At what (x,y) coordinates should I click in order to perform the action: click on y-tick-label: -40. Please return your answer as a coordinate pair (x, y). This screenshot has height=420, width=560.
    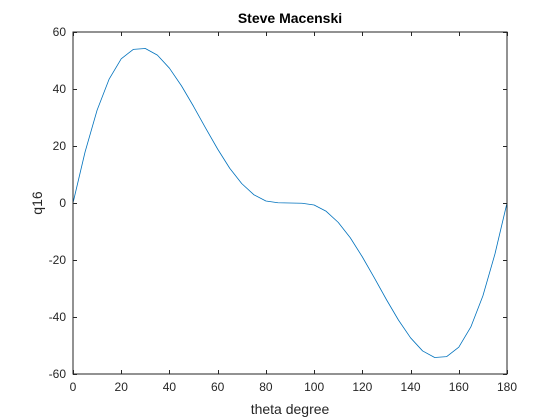
    Looking at the image, I should click on (58, 317).